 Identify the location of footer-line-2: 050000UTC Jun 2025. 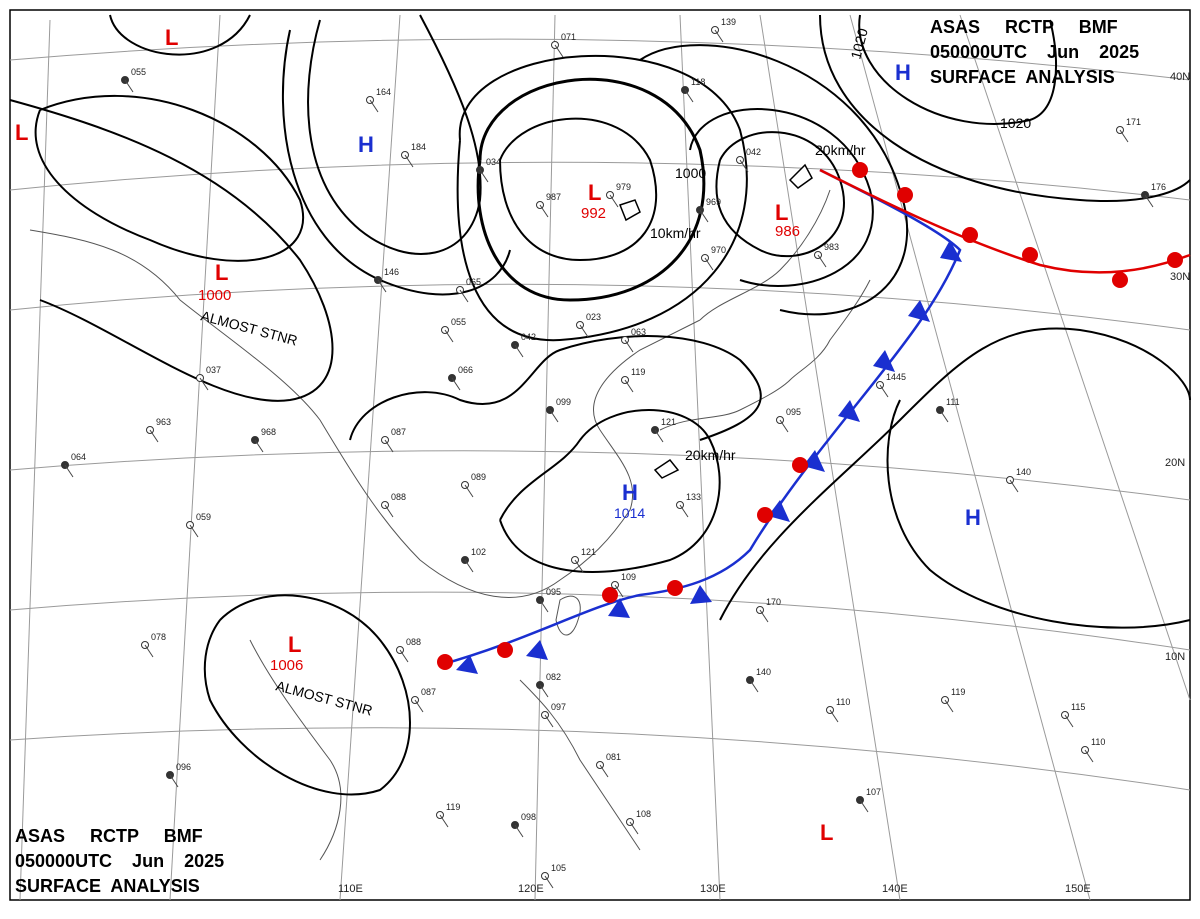
(119, 861).